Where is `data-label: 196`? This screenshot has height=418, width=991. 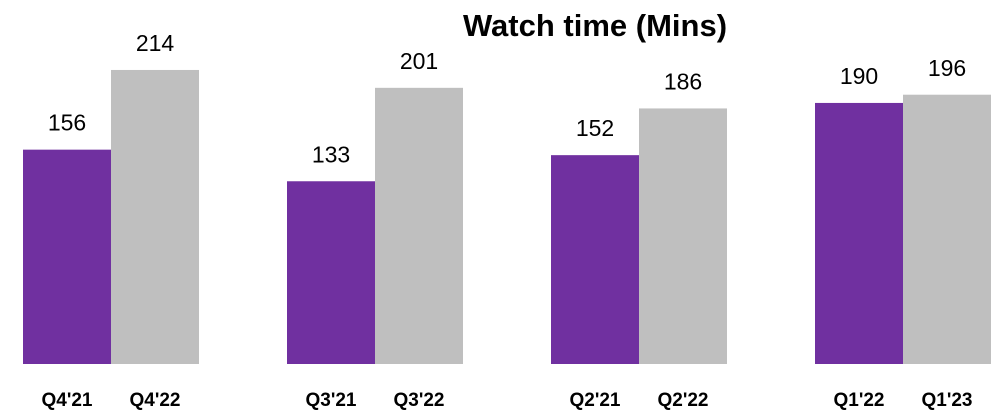 data-label: 196 is located at coordinates (947, 68).